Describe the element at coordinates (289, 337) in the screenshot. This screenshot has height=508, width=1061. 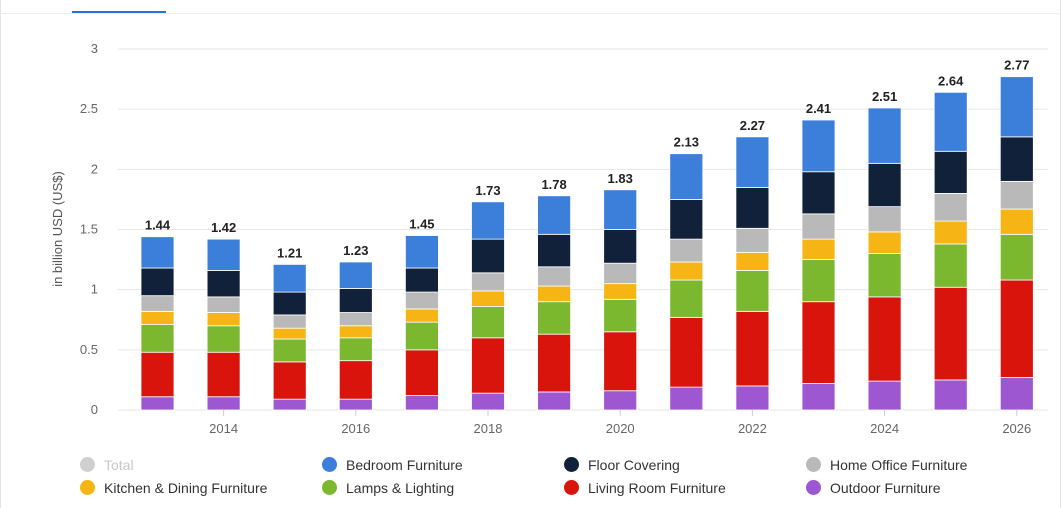
I see `bar-stack-2015` at that location.